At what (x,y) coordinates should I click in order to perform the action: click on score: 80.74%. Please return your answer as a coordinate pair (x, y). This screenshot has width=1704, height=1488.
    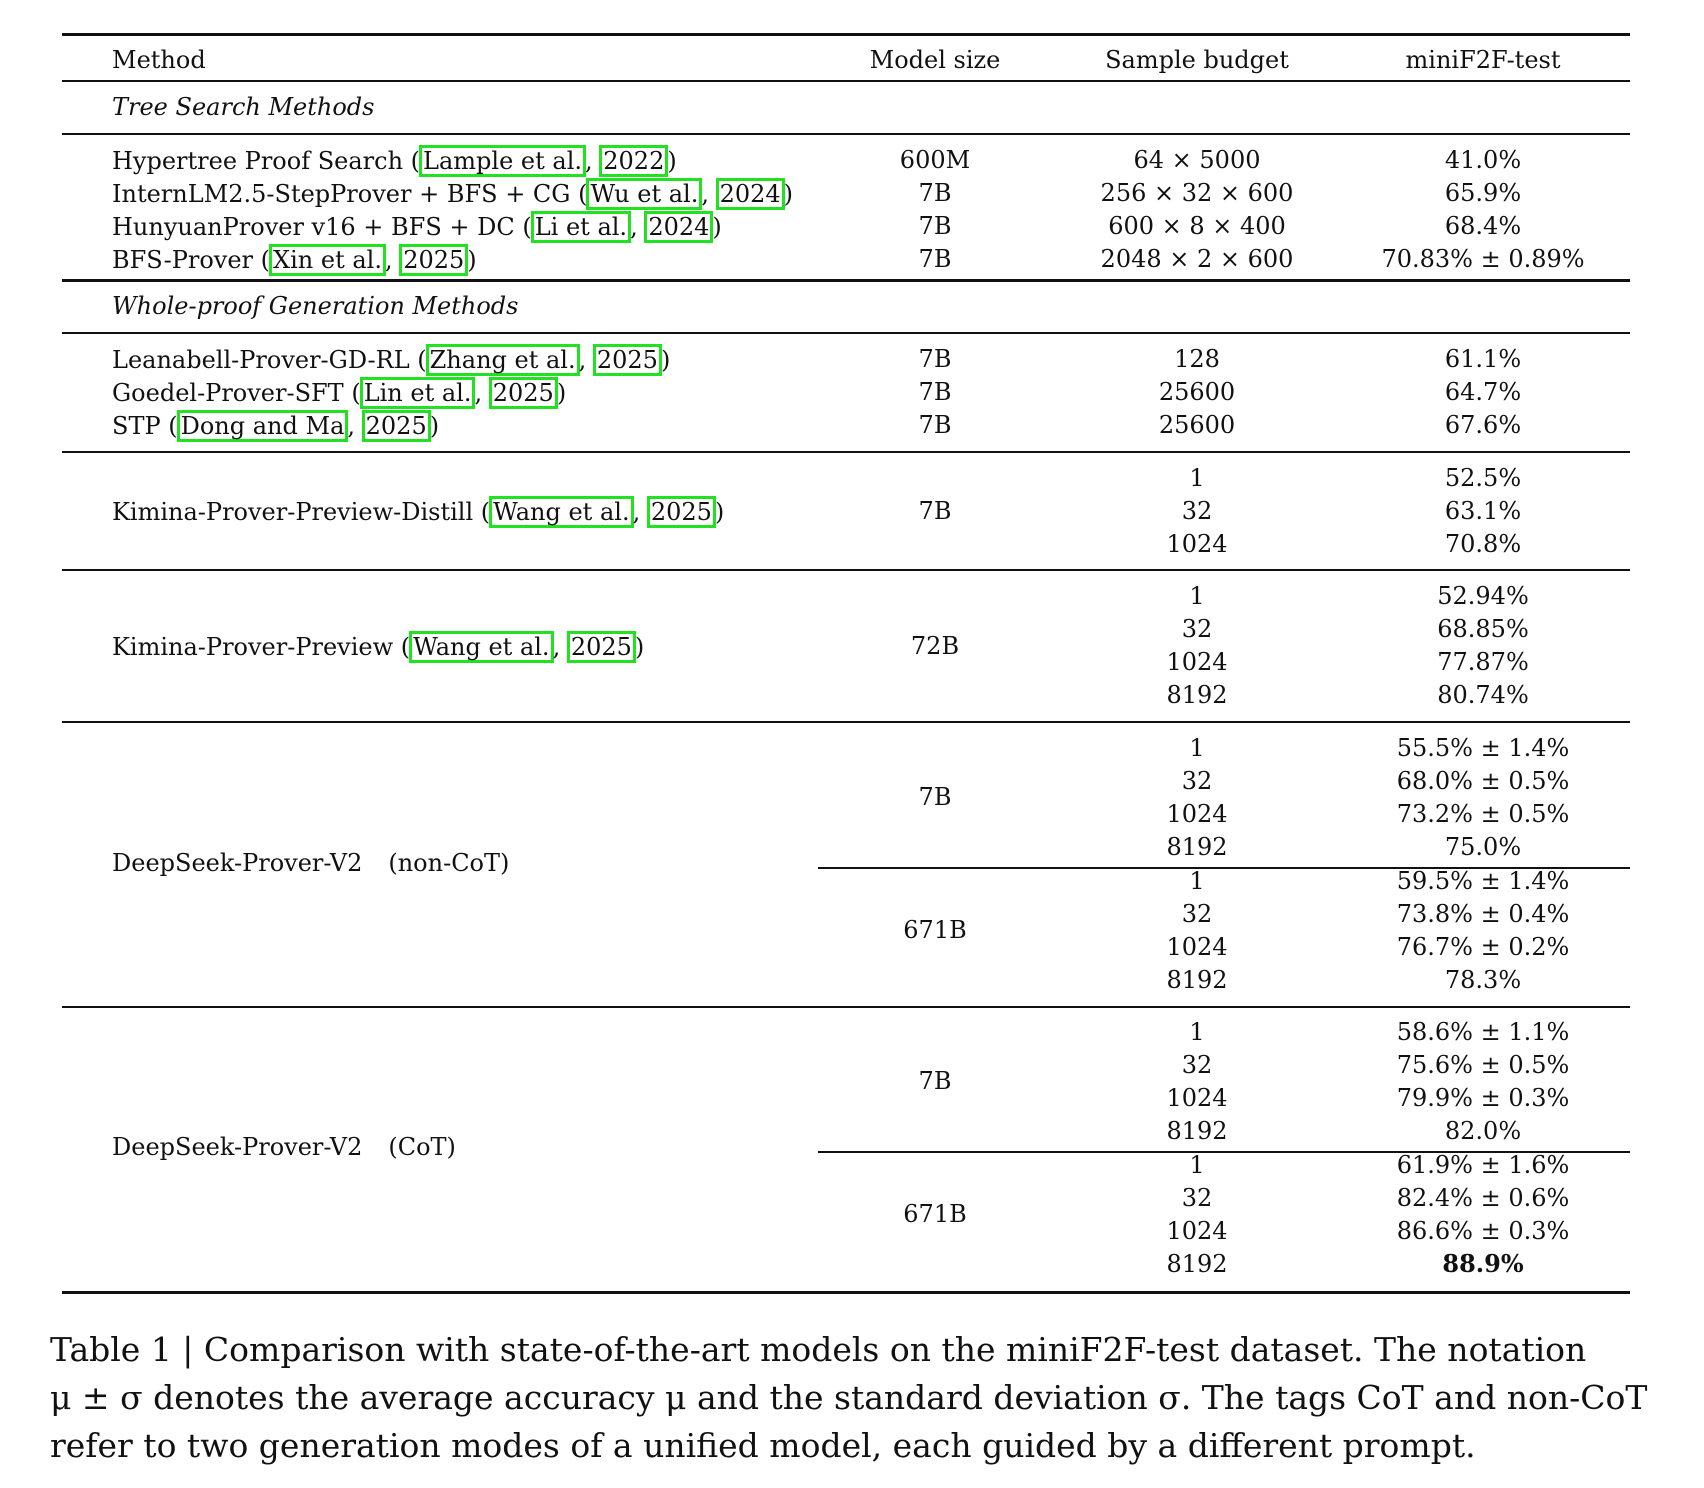
    Looking at the image, I should click on (1483, 695).